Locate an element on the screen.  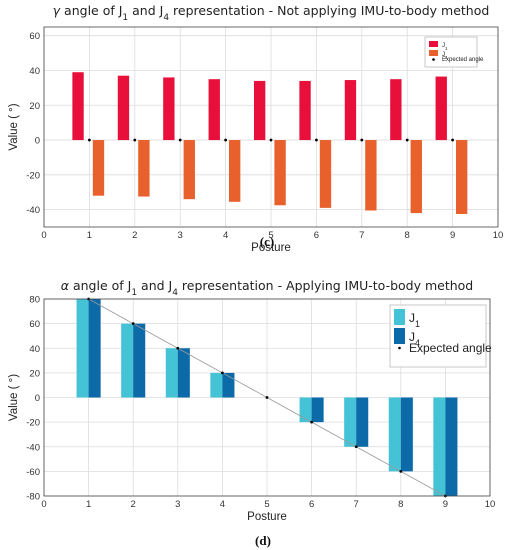
x-tick-label: 1 is located at coordinates (89, 235).